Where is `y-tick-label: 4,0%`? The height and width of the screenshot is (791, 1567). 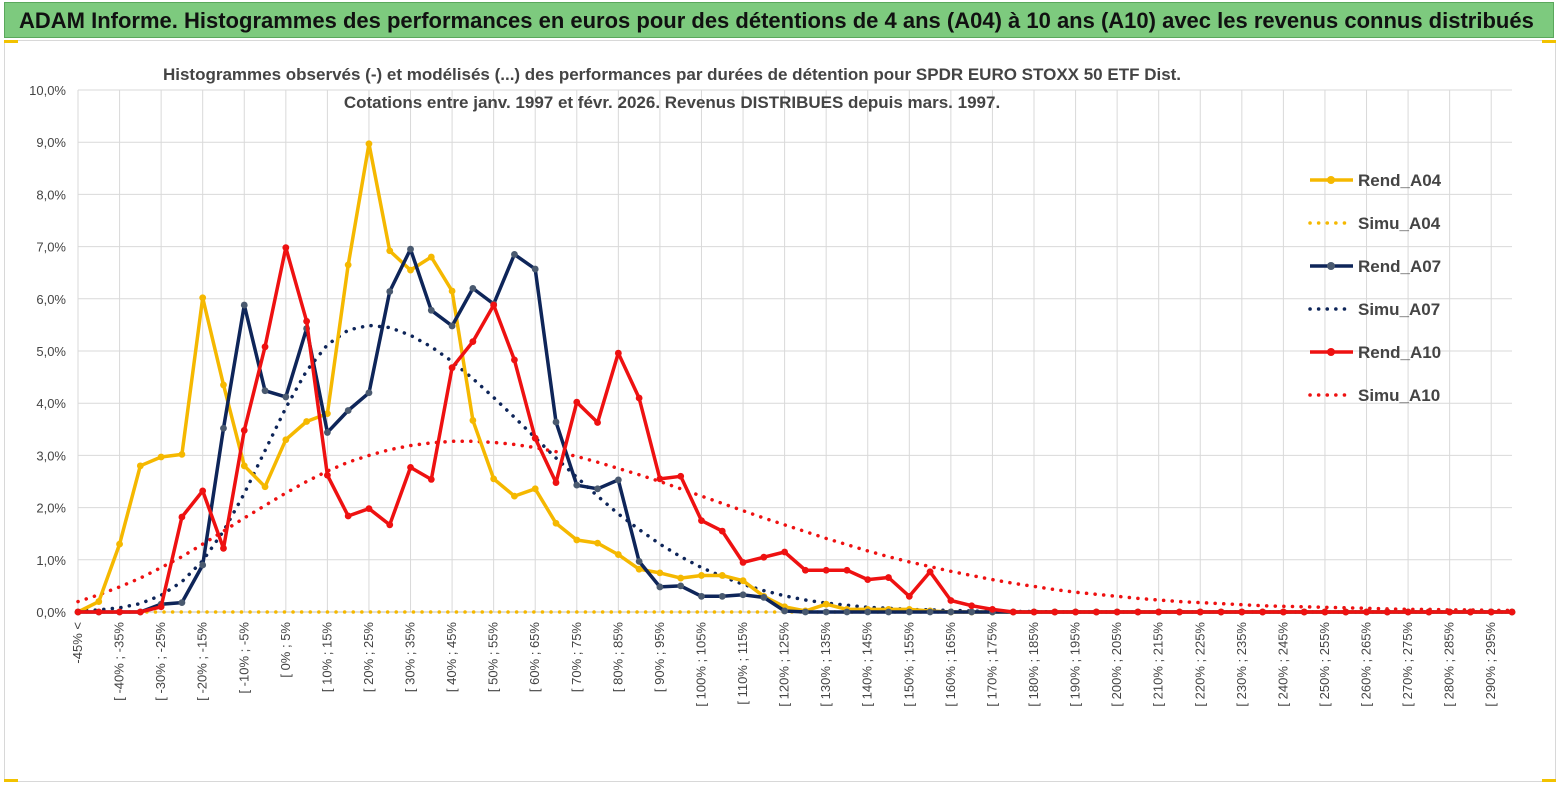 y-tick-label: 4,0% is located at coordinates (51, 403).